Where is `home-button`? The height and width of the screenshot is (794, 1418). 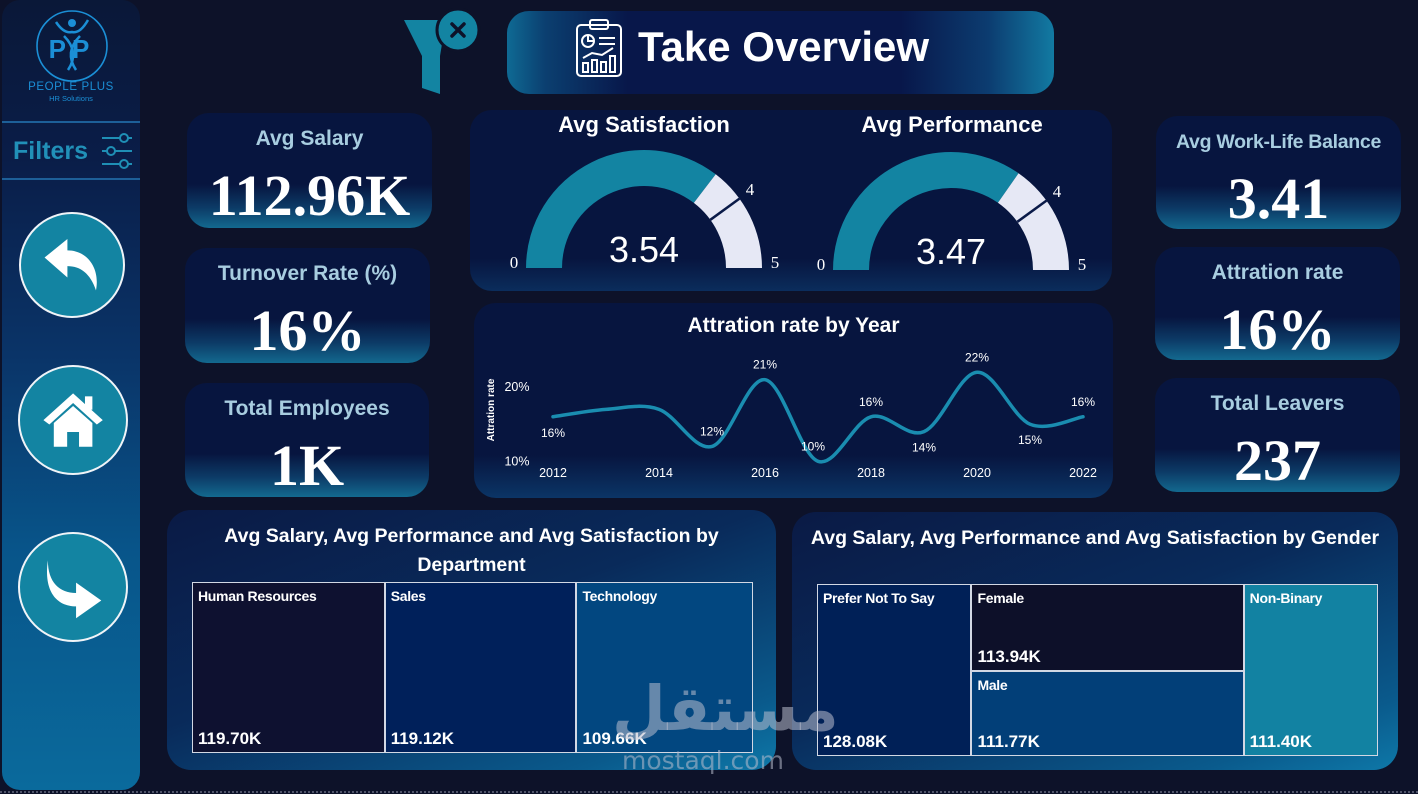
home-button is located at coordinates (73, 420).